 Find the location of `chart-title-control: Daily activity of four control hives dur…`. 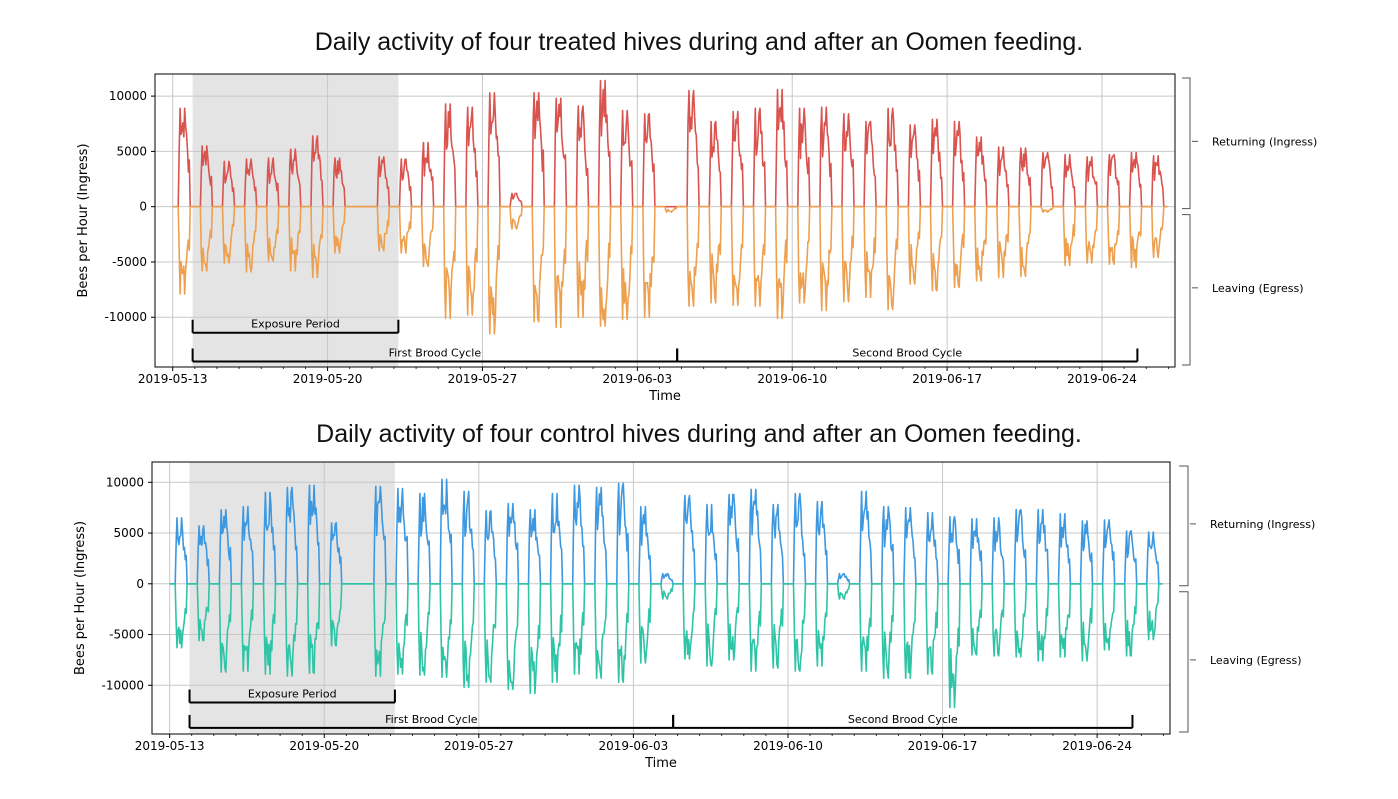

chart-title-control: Daily activity of four control hives dur… is located at coordinates (699, 434).